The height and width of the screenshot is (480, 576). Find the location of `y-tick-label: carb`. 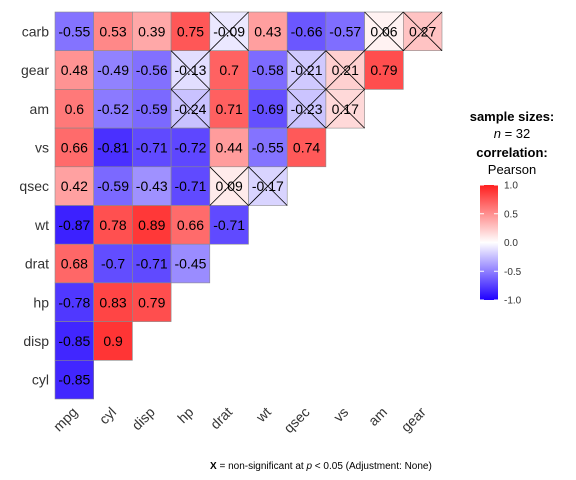

y-tick-label: carb is located at coordinates (35, 31).